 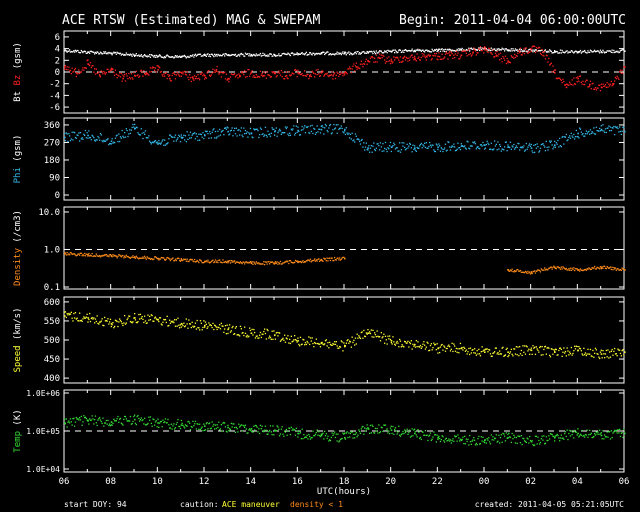 What do you see at coordinates (52, 322) in the screenshot?
I see `ytick-label: 550` at bounding box center [52, 322].